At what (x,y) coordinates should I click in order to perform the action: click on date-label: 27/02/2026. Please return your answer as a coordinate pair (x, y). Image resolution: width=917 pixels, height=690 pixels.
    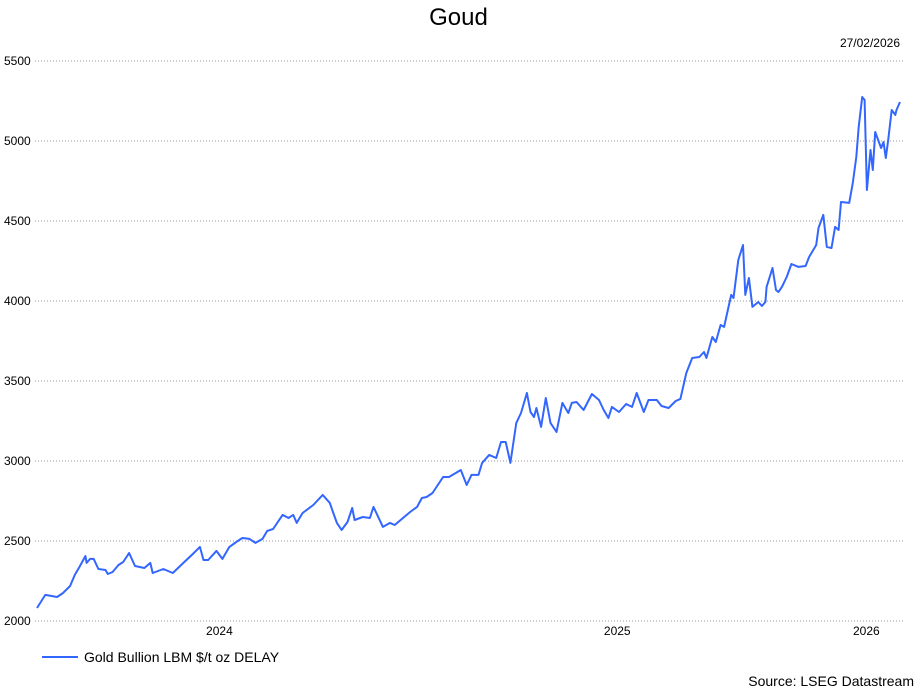
    Looking at the image, I should click on (869, 43).